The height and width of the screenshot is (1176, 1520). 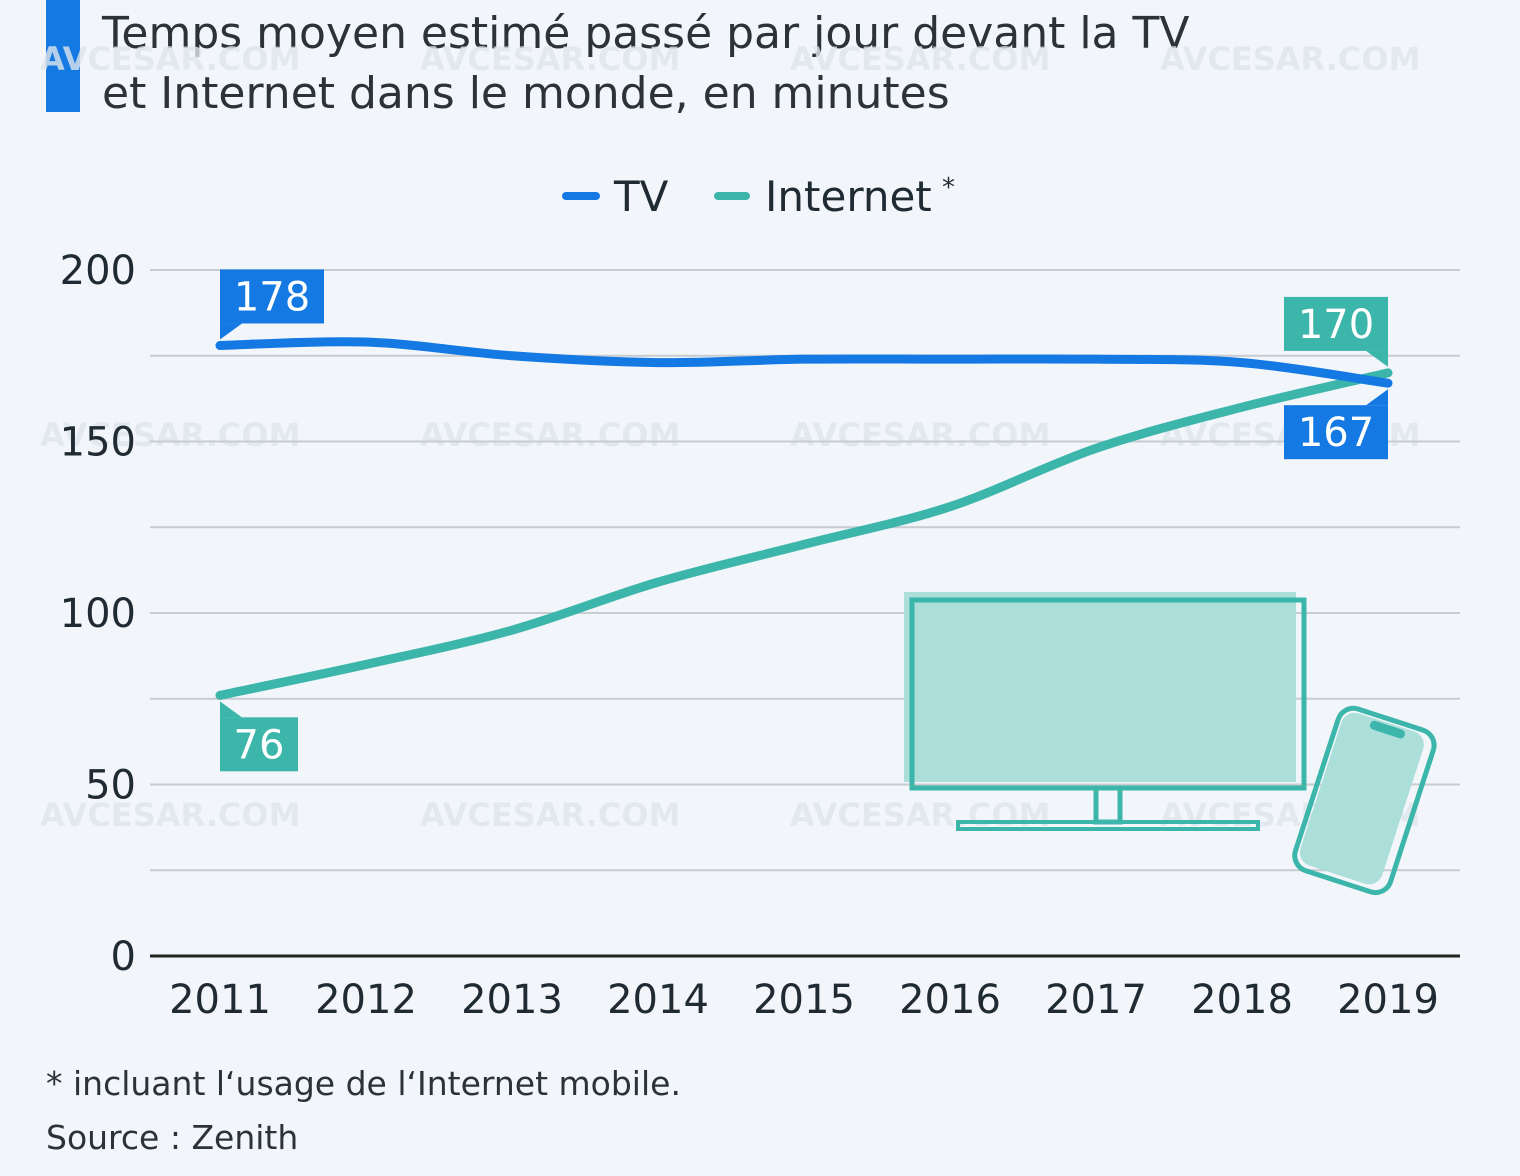 What do you see at coordinates (1388, 1000) in the screenshot?
I see `x-tick-label: 2019` at bounding box center [1388, 1000].